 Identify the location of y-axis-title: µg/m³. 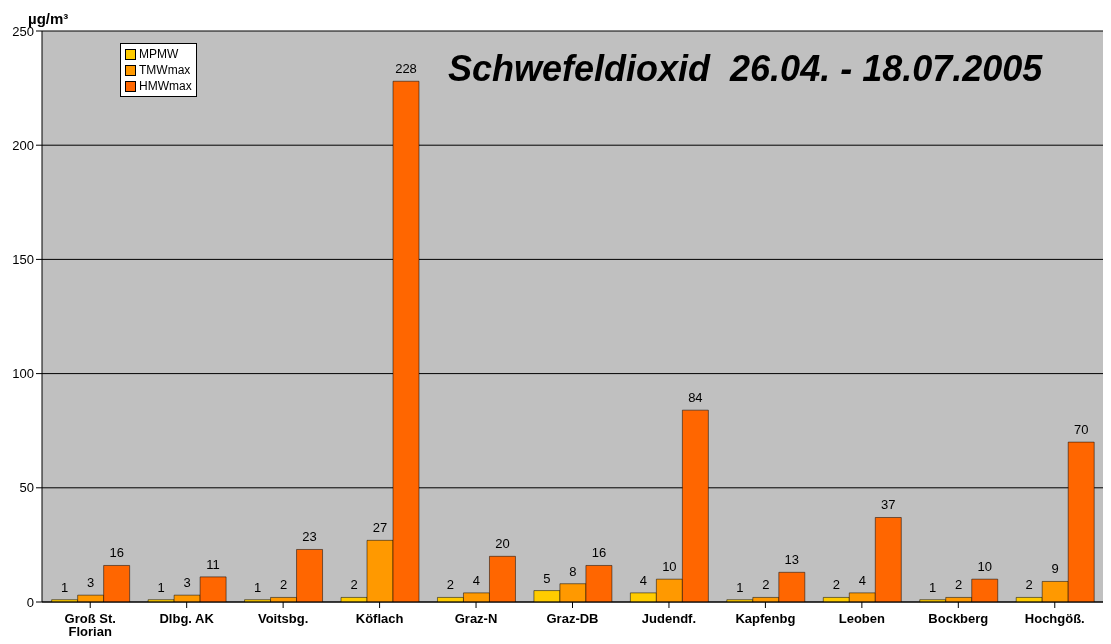
(48, 18).